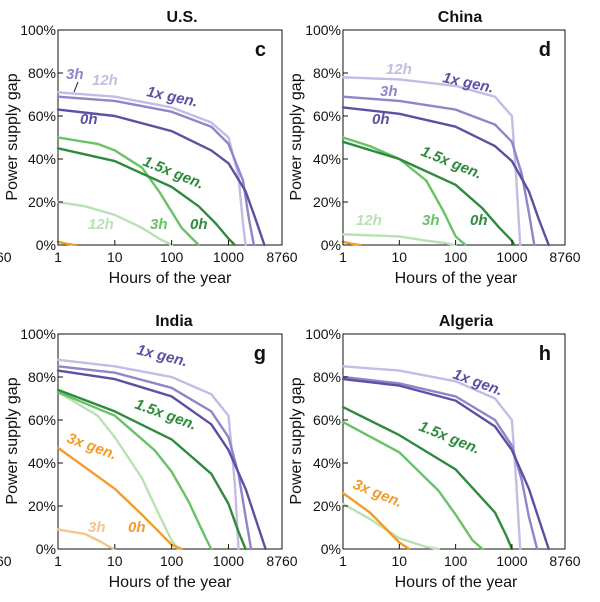 The image size is (600, 602). Describe the element at coordinates (260, 354) in the screenshot. I see `panel-letter: g` at that location.